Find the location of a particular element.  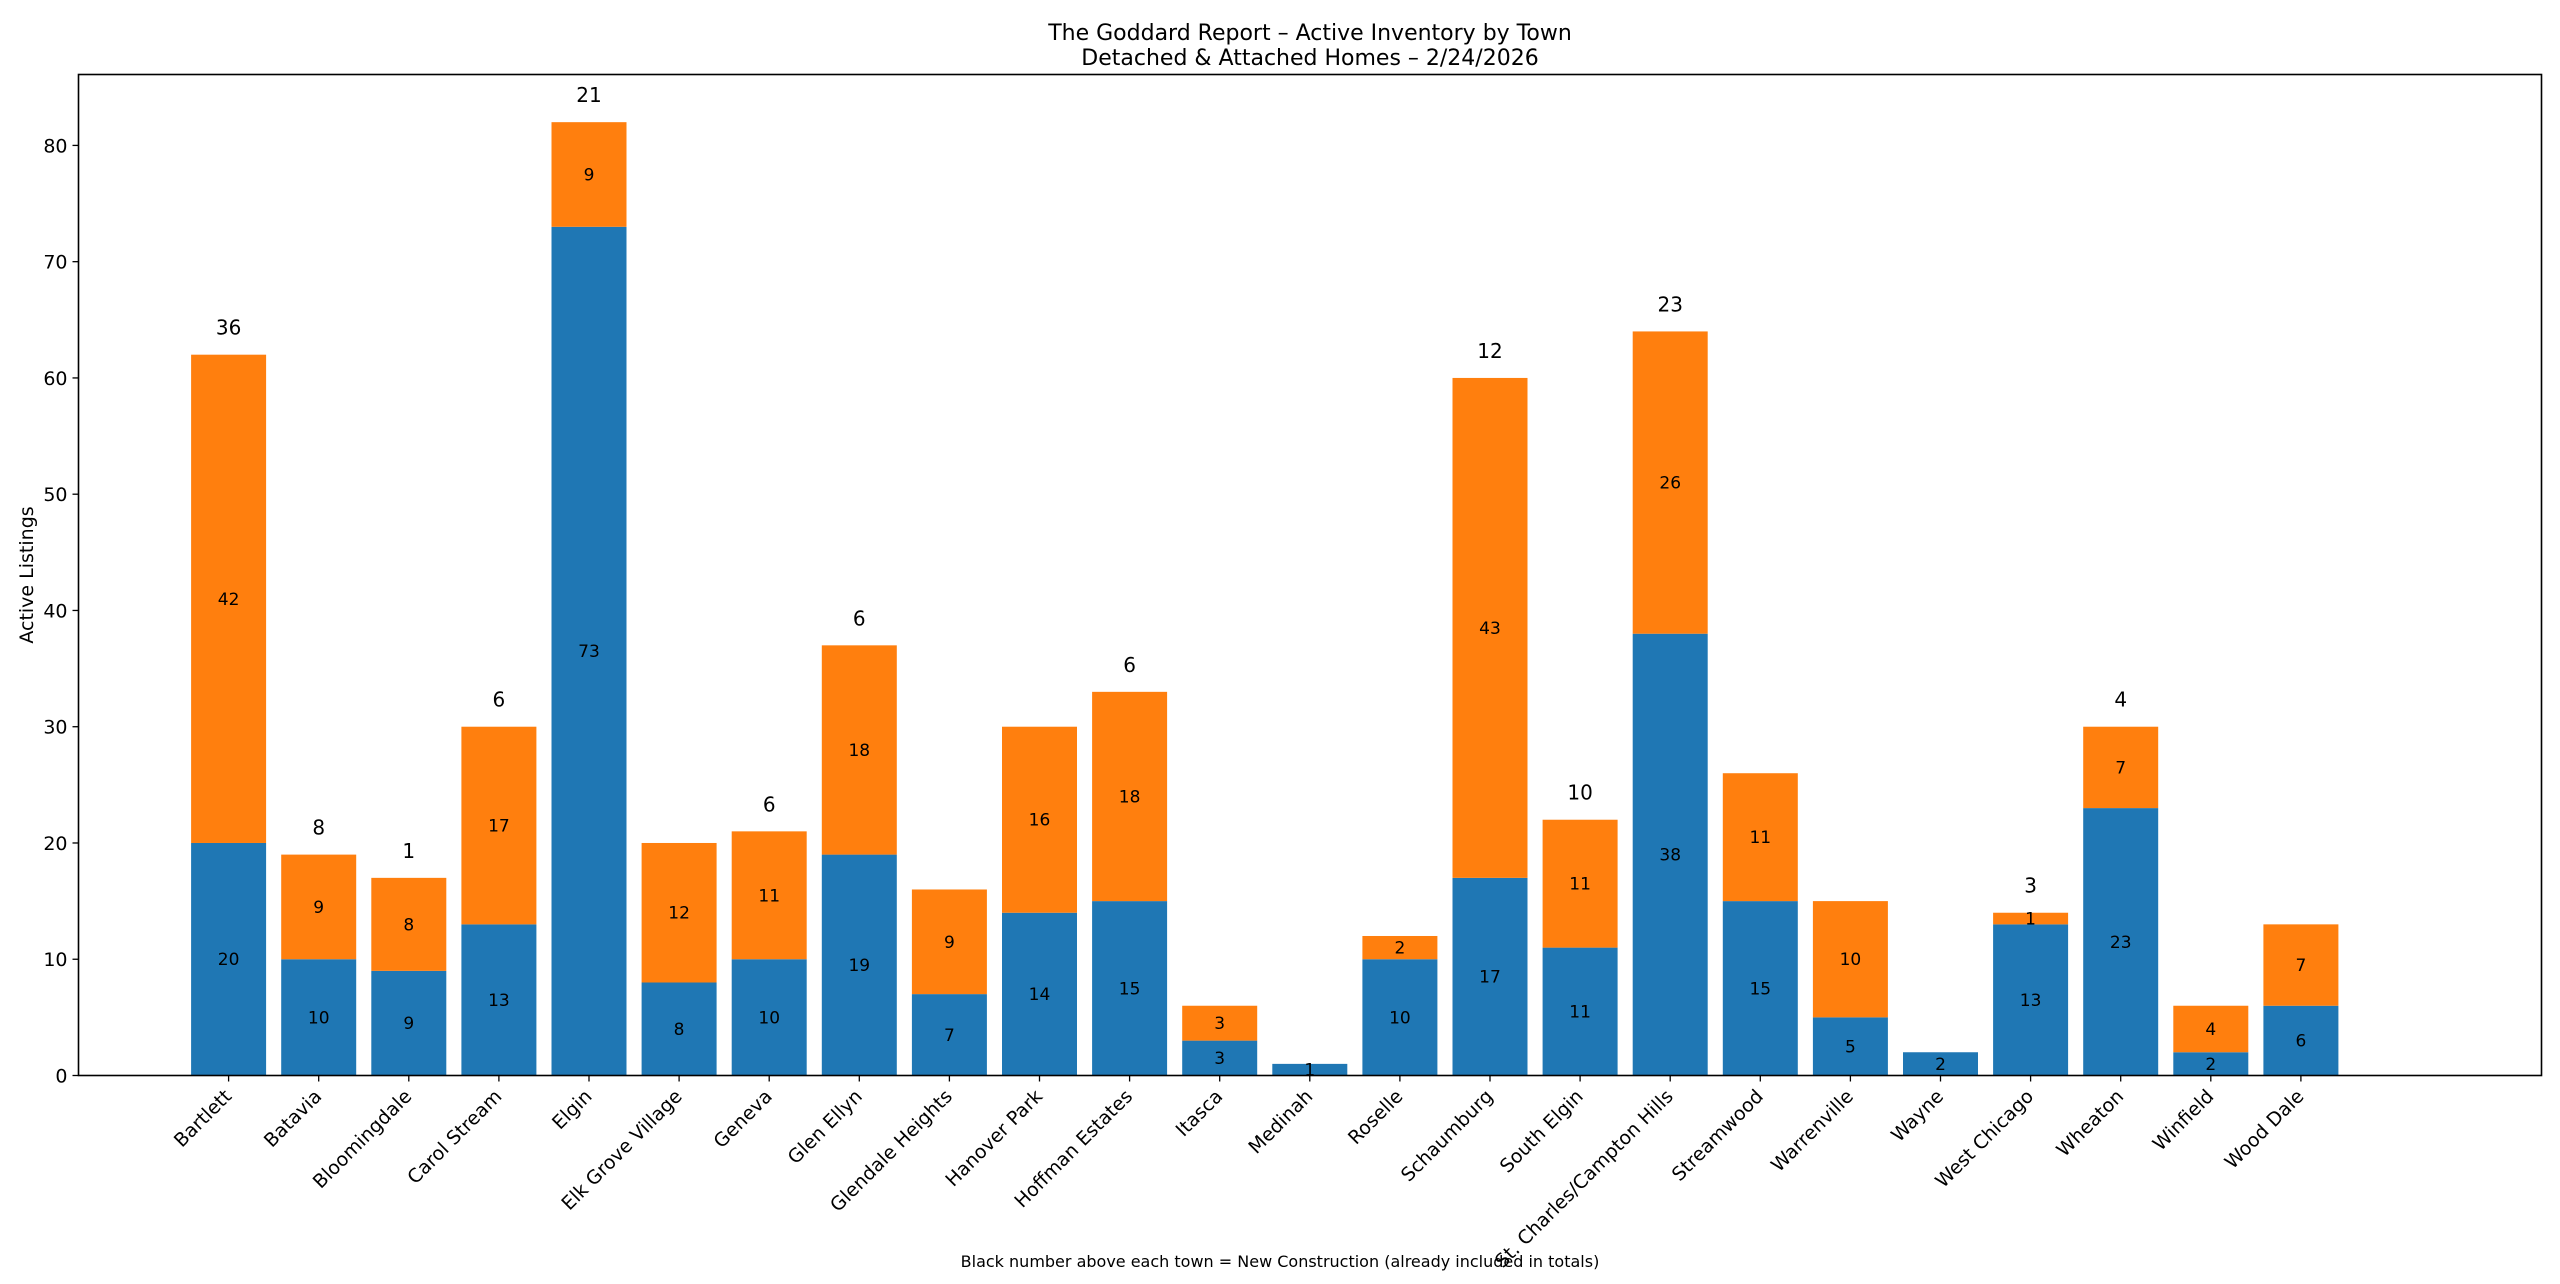

x-tick-label: Carol Stream is located at coordinates (454, 1136).